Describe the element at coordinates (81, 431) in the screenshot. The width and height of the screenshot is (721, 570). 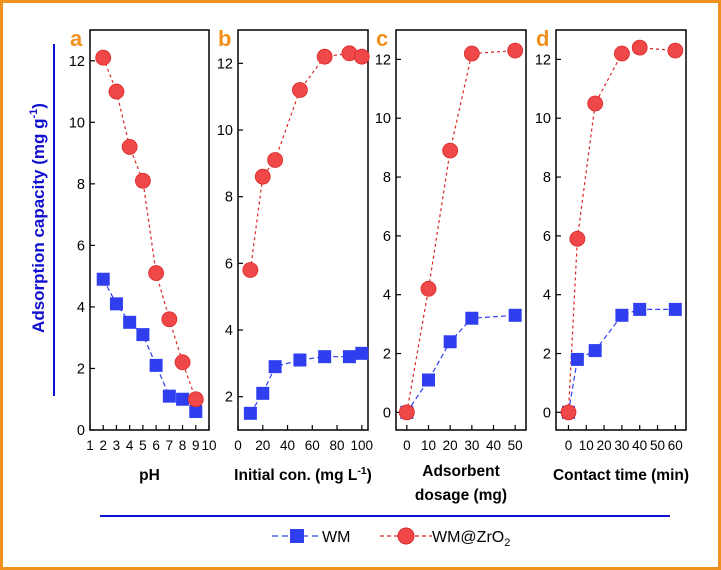
I see `panel-a-ytick-label-0: 0` at that location.